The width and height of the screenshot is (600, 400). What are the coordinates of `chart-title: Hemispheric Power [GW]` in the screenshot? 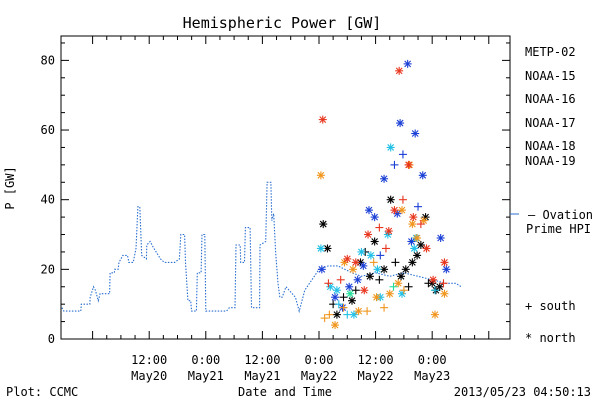 It's located at (282, 23).